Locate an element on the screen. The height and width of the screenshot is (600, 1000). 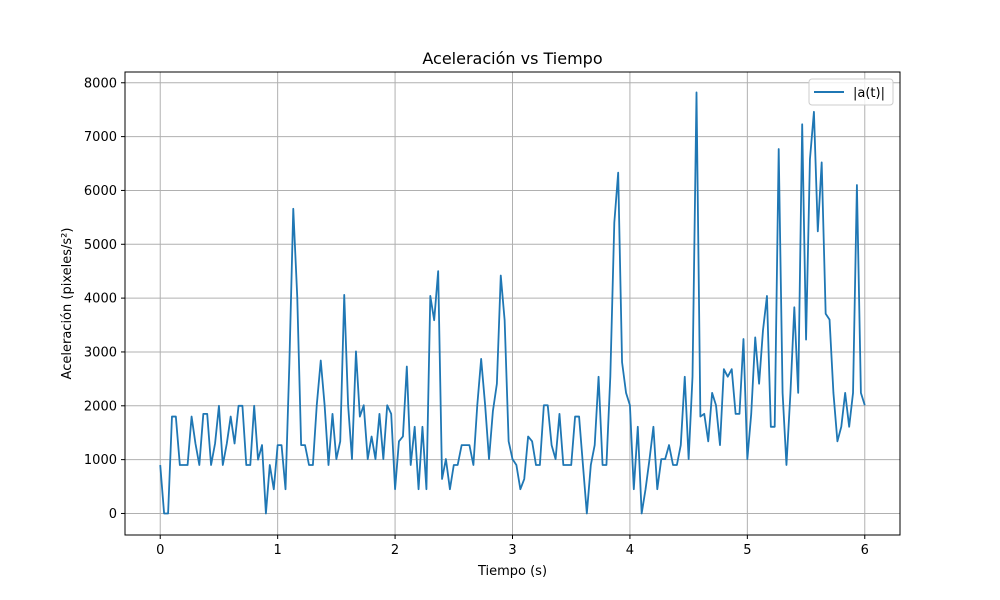
legend-box is located at coordinates (851, 92).